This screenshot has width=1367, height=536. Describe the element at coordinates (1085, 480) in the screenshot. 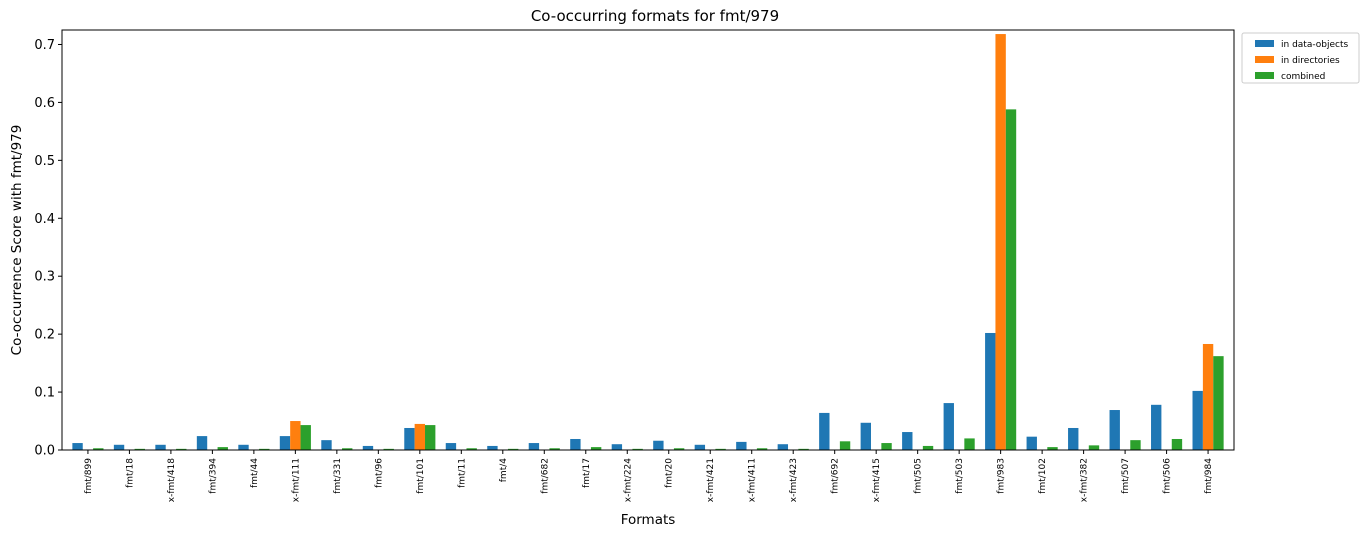

I see `x-tick-label: x-fmt/382` at that location.